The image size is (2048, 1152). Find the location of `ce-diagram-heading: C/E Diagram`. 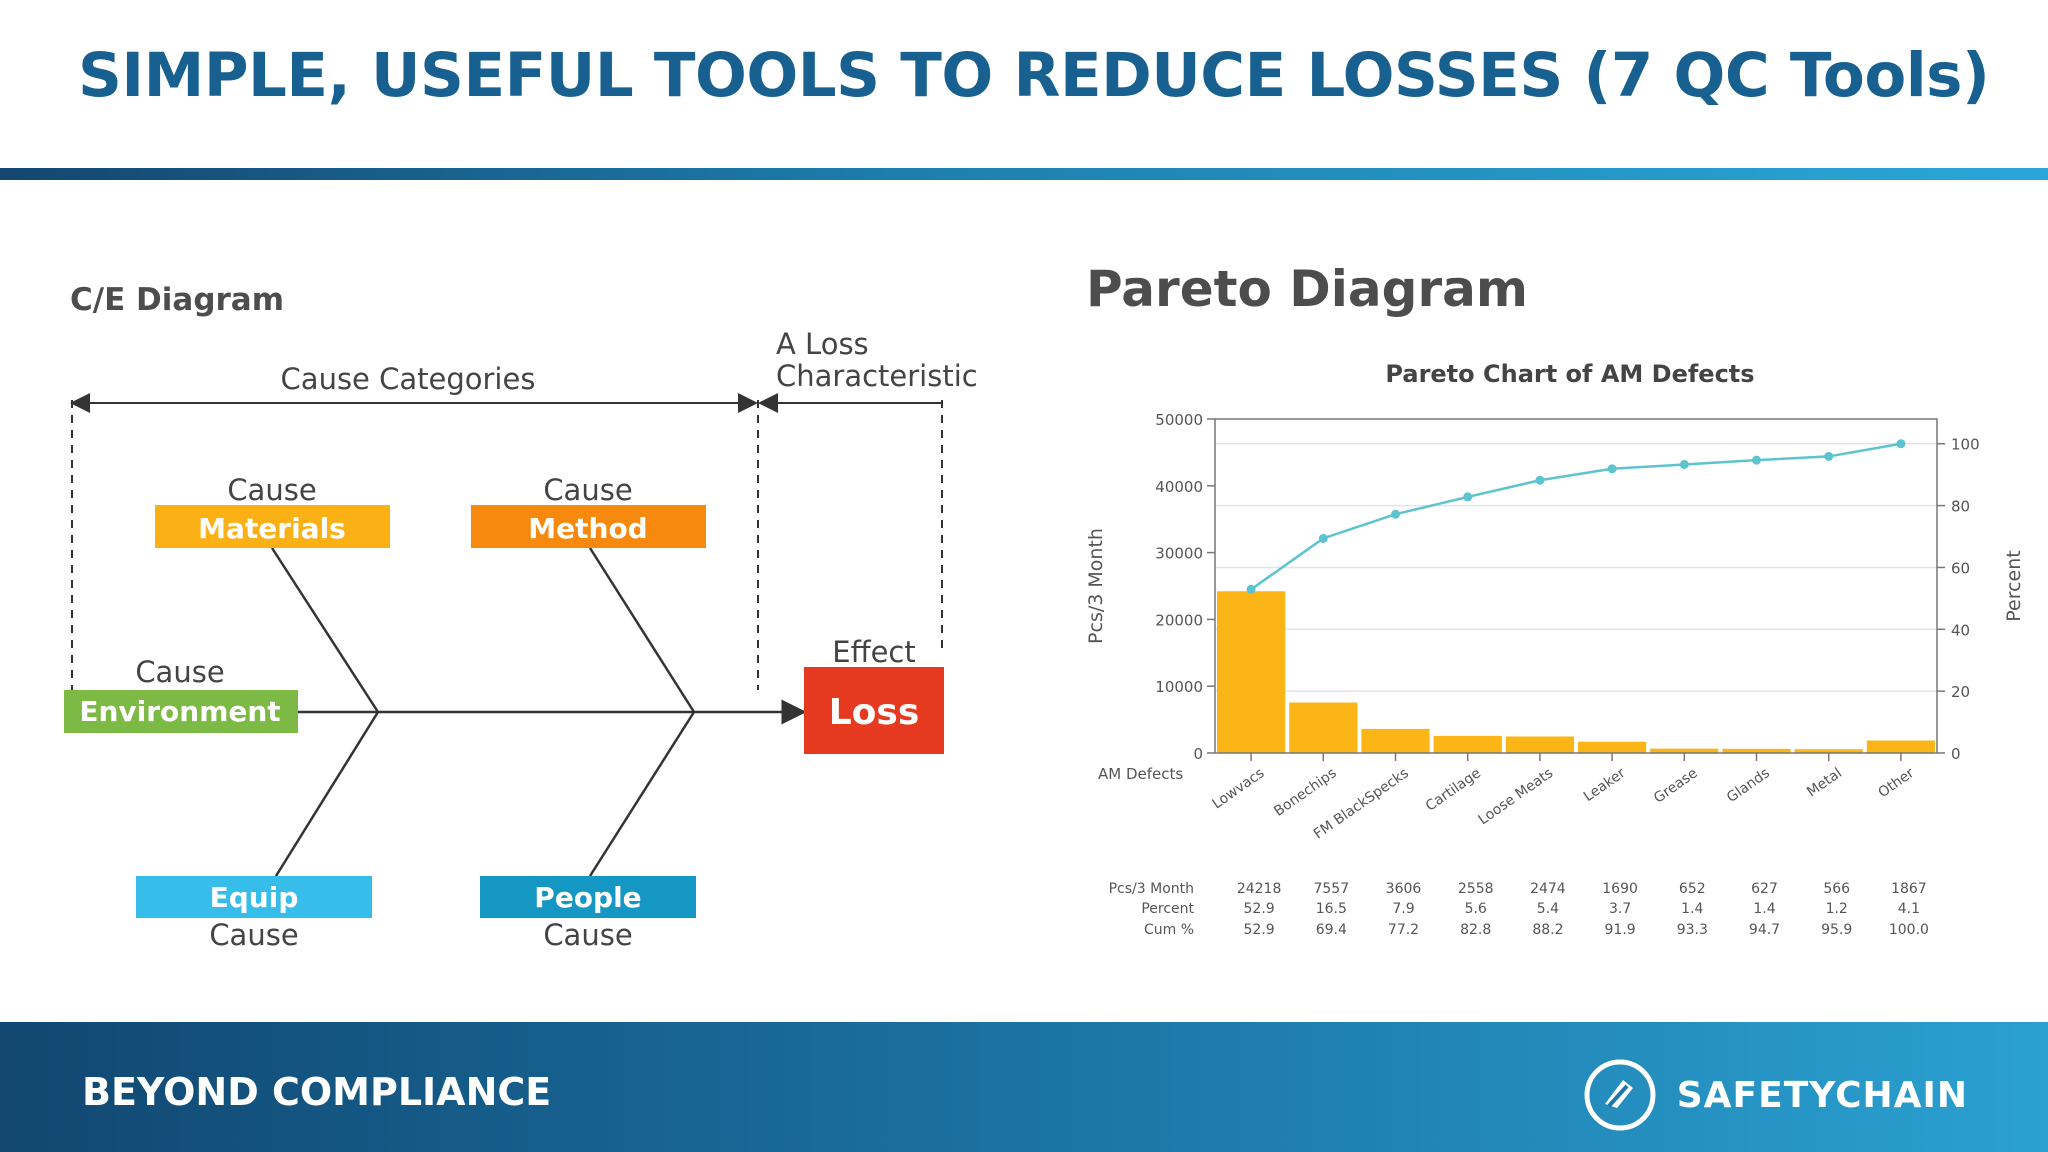

ce-diagram-heading: C/E Diagram is located at coordinates (177, 300).